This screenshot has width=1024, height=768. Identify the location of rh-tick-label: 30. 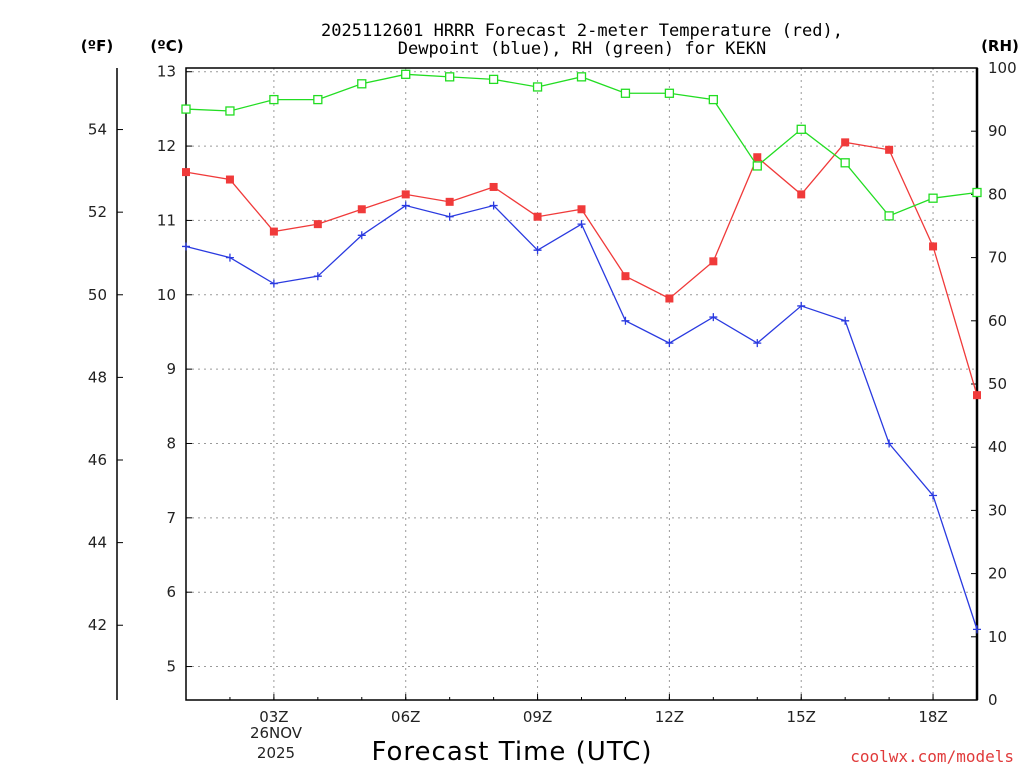
(997, 510).